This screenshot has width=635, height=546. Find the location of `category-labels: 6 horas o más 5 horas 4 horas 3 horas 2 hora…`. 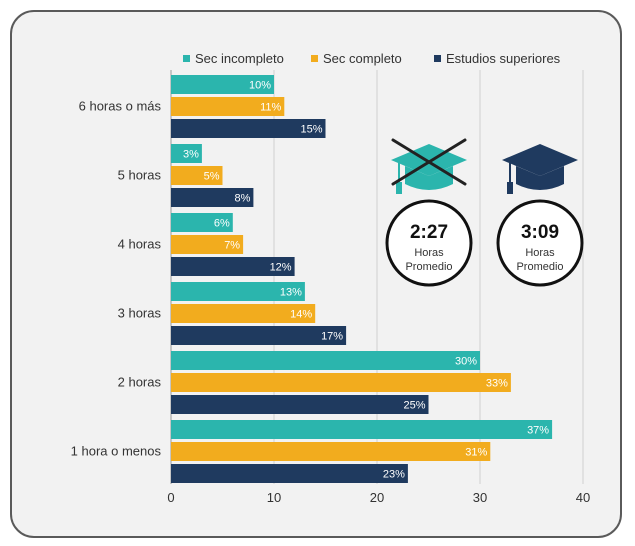

category-labels: 6 horas o más 5 horas 4 horas 3 horas 2 hora… is located at coordinates (116, 279).